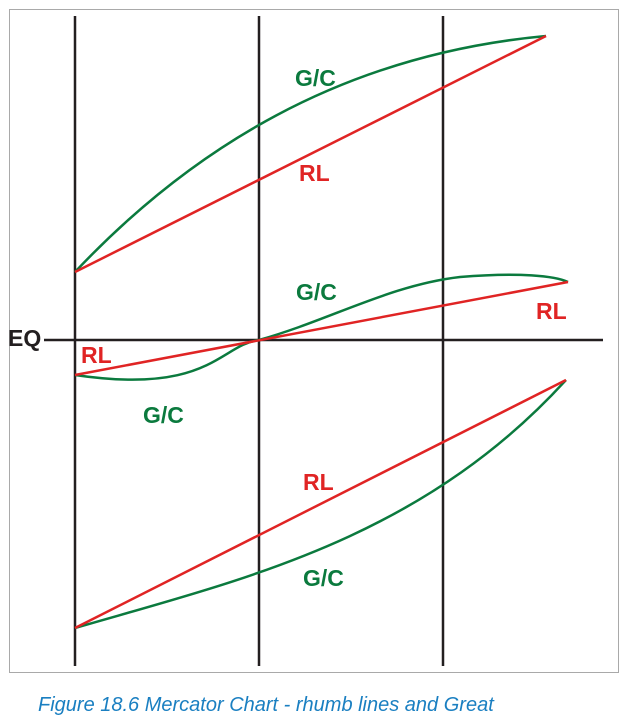 Image resolution: width=628 pixels, height=717 pixels. I want to click on equator-label: EQ, so click(24, 338).